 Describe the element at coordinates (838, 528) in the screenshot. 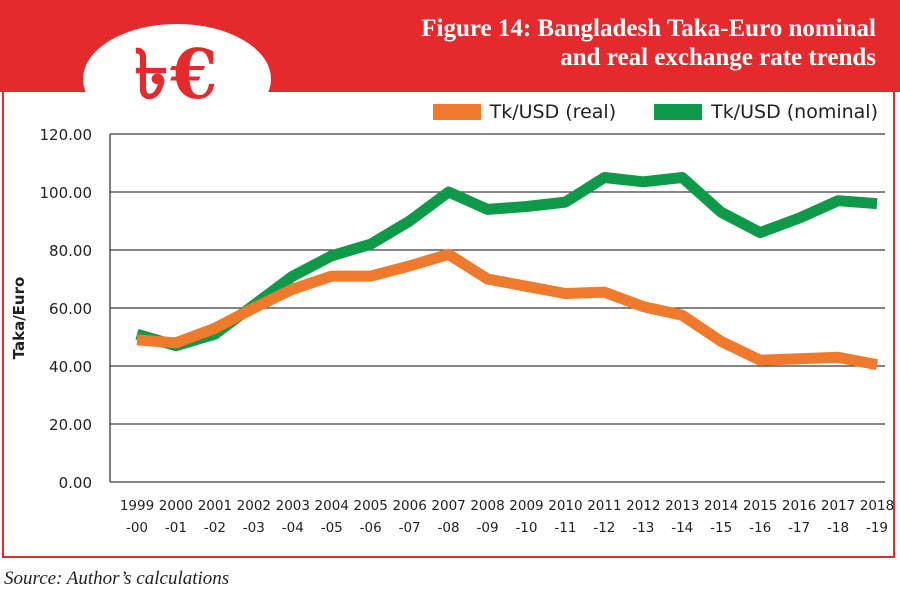

I see `x-tick-label-suffix: -18` at that location.